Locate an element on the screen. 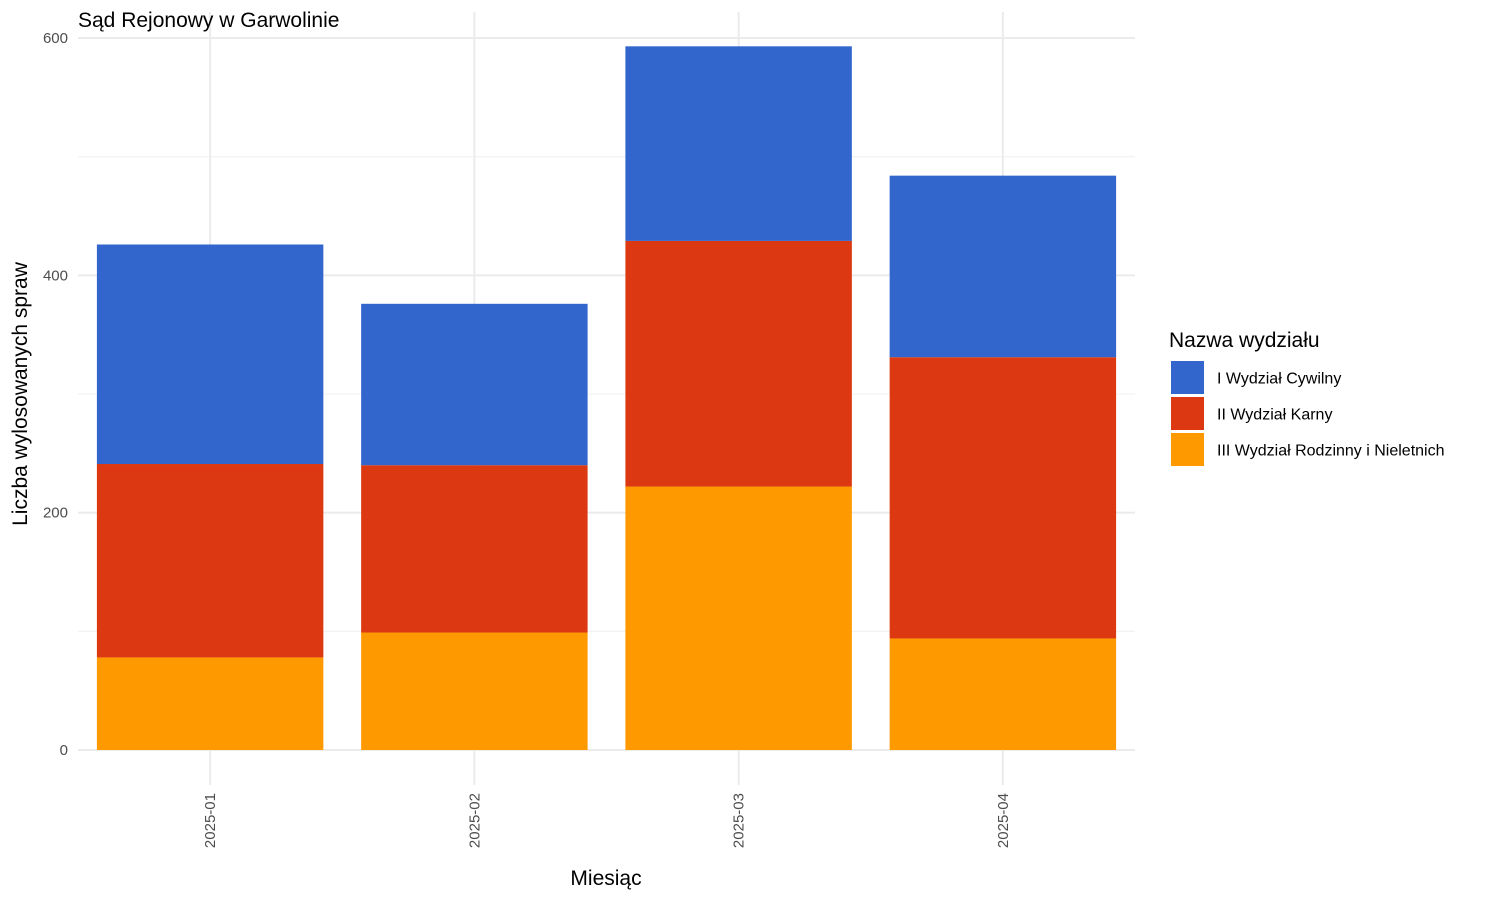  x-tick-label: 2025-01 is located at coordinates (210, 820).